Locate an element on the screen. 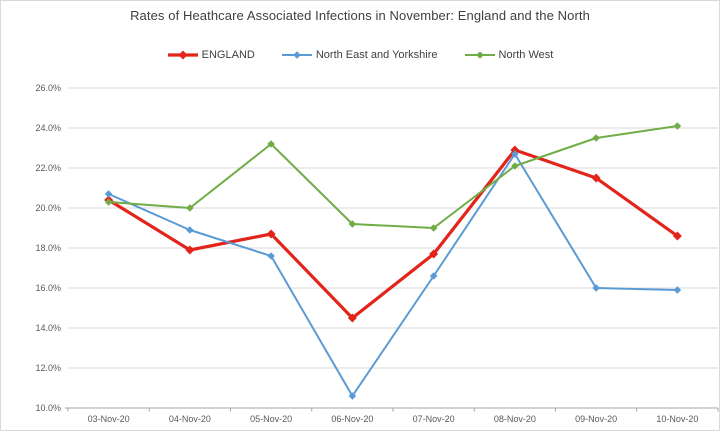 This screenshot has height=431, width=720. legend-marker-england-icon is located at coordinates (182, 55).